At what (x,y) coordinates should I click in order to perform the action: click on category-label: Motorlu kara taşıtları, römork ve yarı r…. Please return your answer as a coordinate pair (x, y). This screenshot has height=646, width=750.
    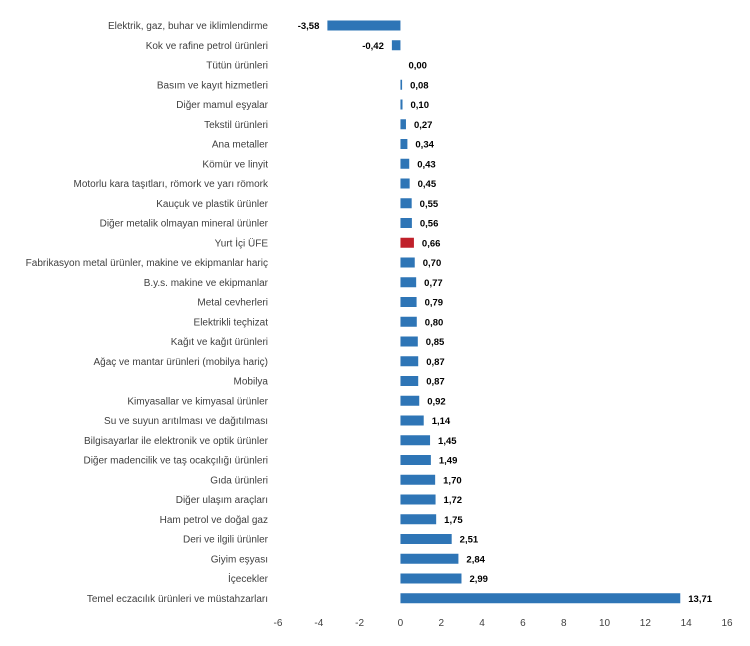
    Looking at the image, I should click on (171, 184).